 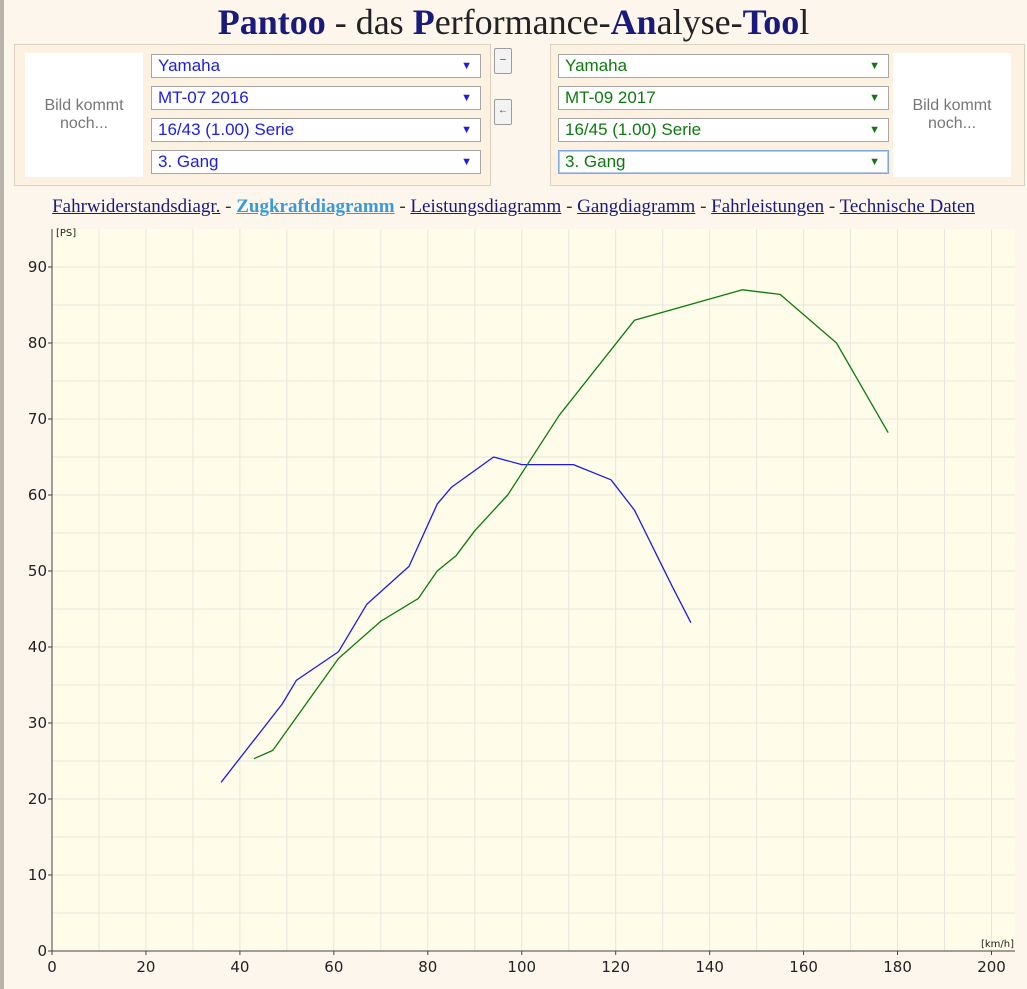 What do you see at coordinates (316, 98) in the screenshot?
I see `left-model-select: MT-07 2016 ▼` at bounding box center [316, 98].